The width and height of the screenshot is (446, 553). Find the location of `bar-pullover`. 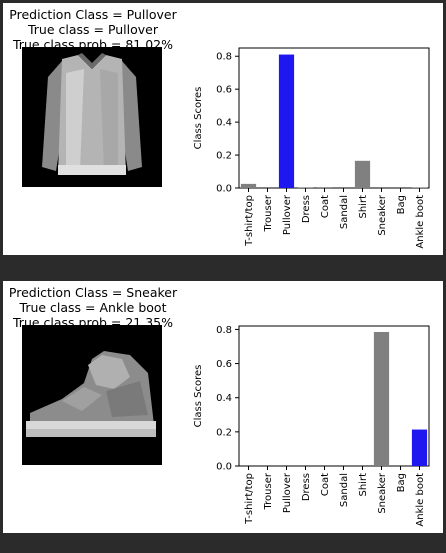

bar-pullover is located at coordinates (286, 121).